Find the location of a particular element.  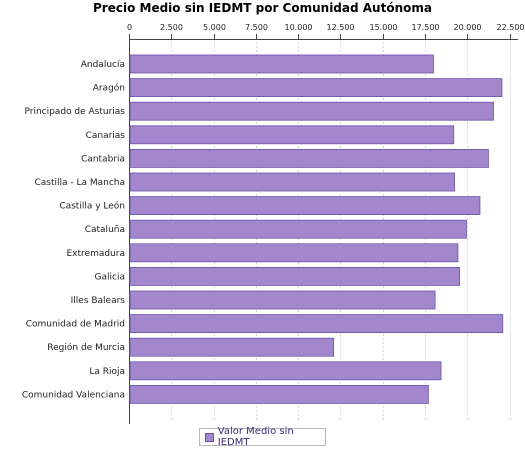

x-tick-label: 12.500 is located at coordinates (341, 27).